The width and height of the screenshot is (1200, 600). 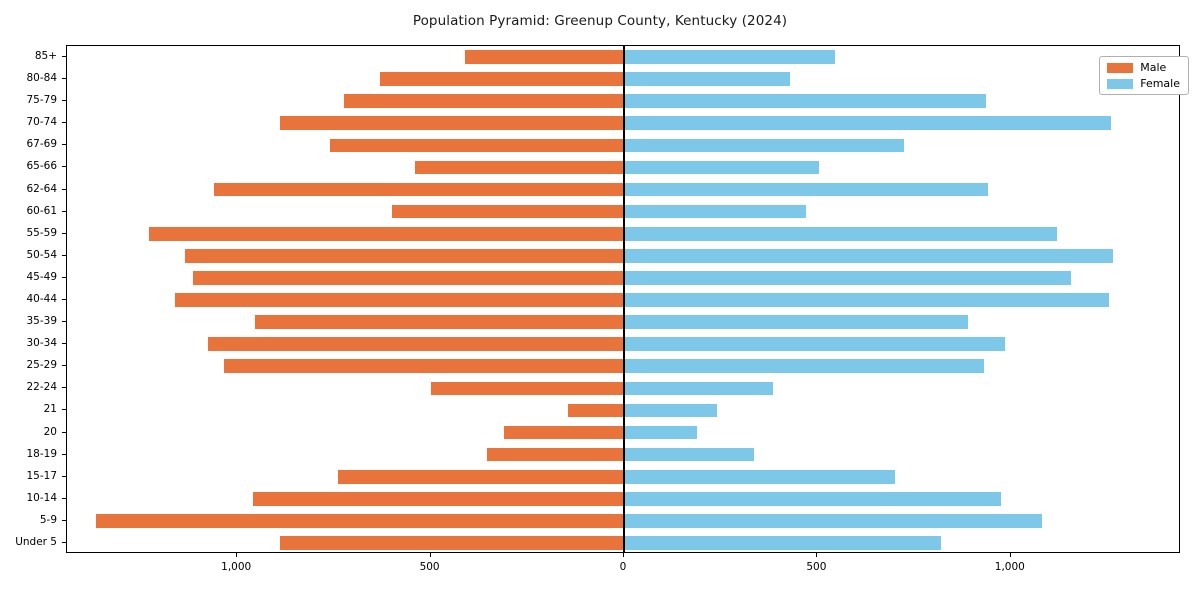 I want to click on legend-label: Male, so click(x=1153, y=67).